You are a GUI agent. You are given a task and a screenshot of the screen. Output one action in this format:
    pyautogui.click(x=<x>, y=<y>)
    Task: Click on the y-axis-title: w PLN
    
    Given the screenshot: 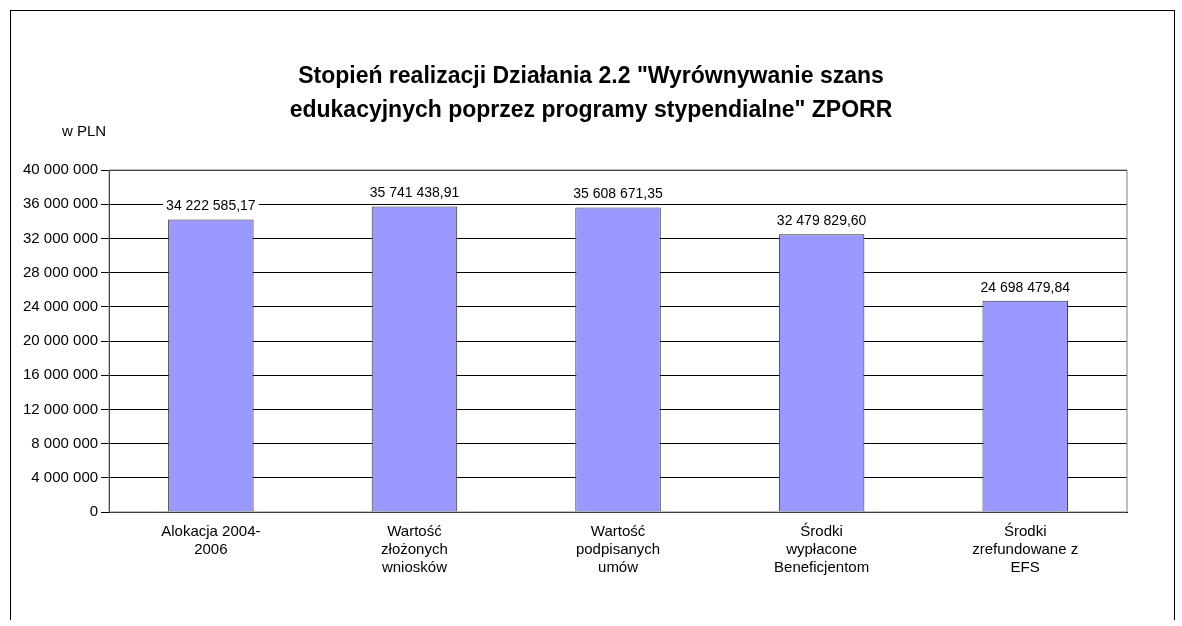 What is the action you would take?
    pyautogui.click(x=84, y=130)
    